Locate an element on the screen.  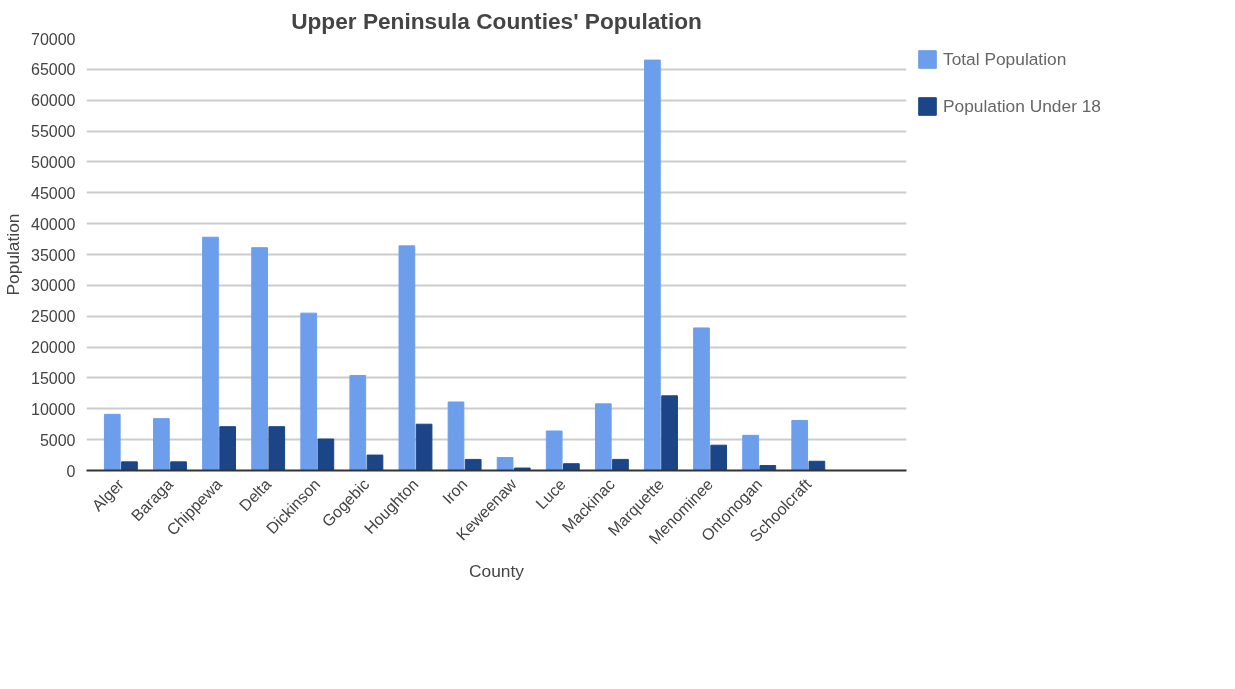
legend-label: Population Under 18 is located at coordinates (1022, 106).